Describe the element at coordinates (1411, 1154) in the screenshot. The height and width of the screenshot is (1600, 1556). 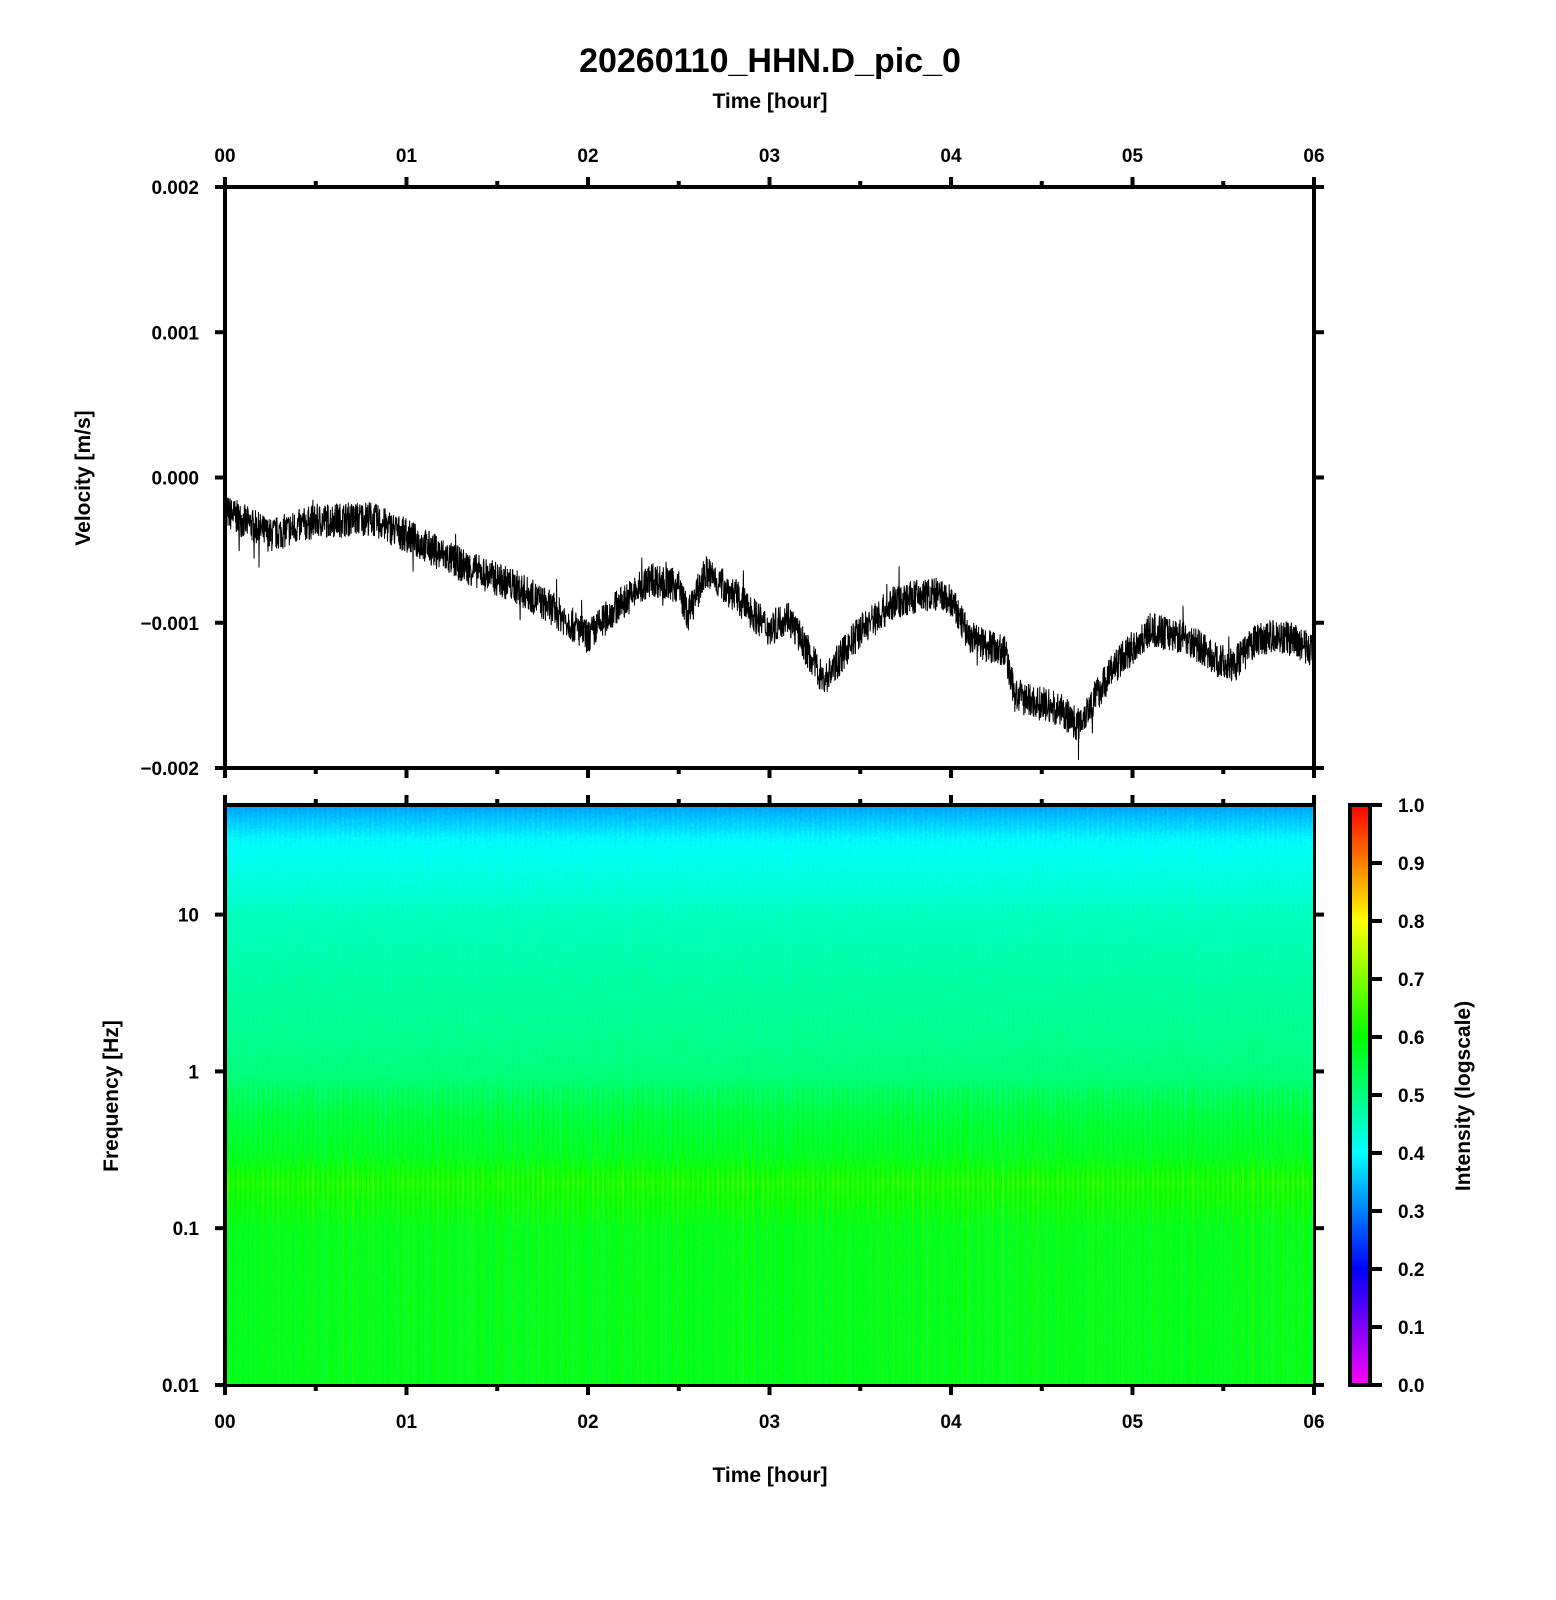
I see `colorbar-tick-label: 0.4` at that location.